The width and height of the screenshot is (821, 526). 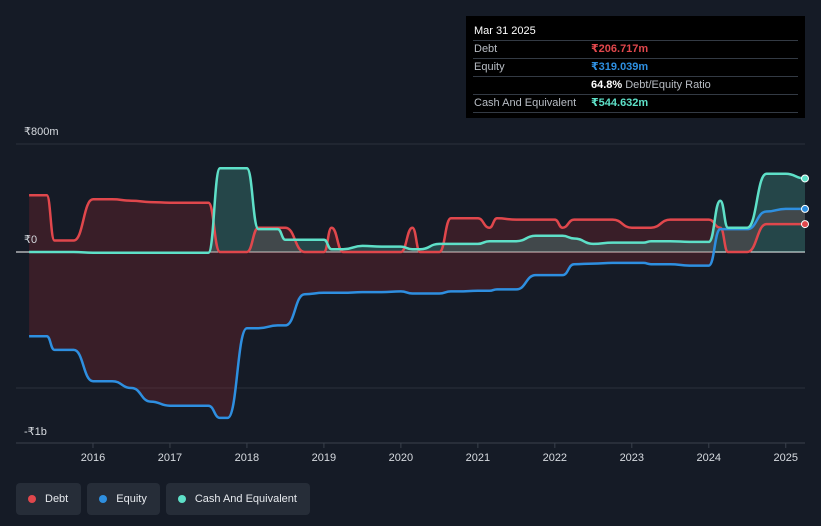 I want to click on tooltip-equity-label: Equity, so click(x=489, y=67).